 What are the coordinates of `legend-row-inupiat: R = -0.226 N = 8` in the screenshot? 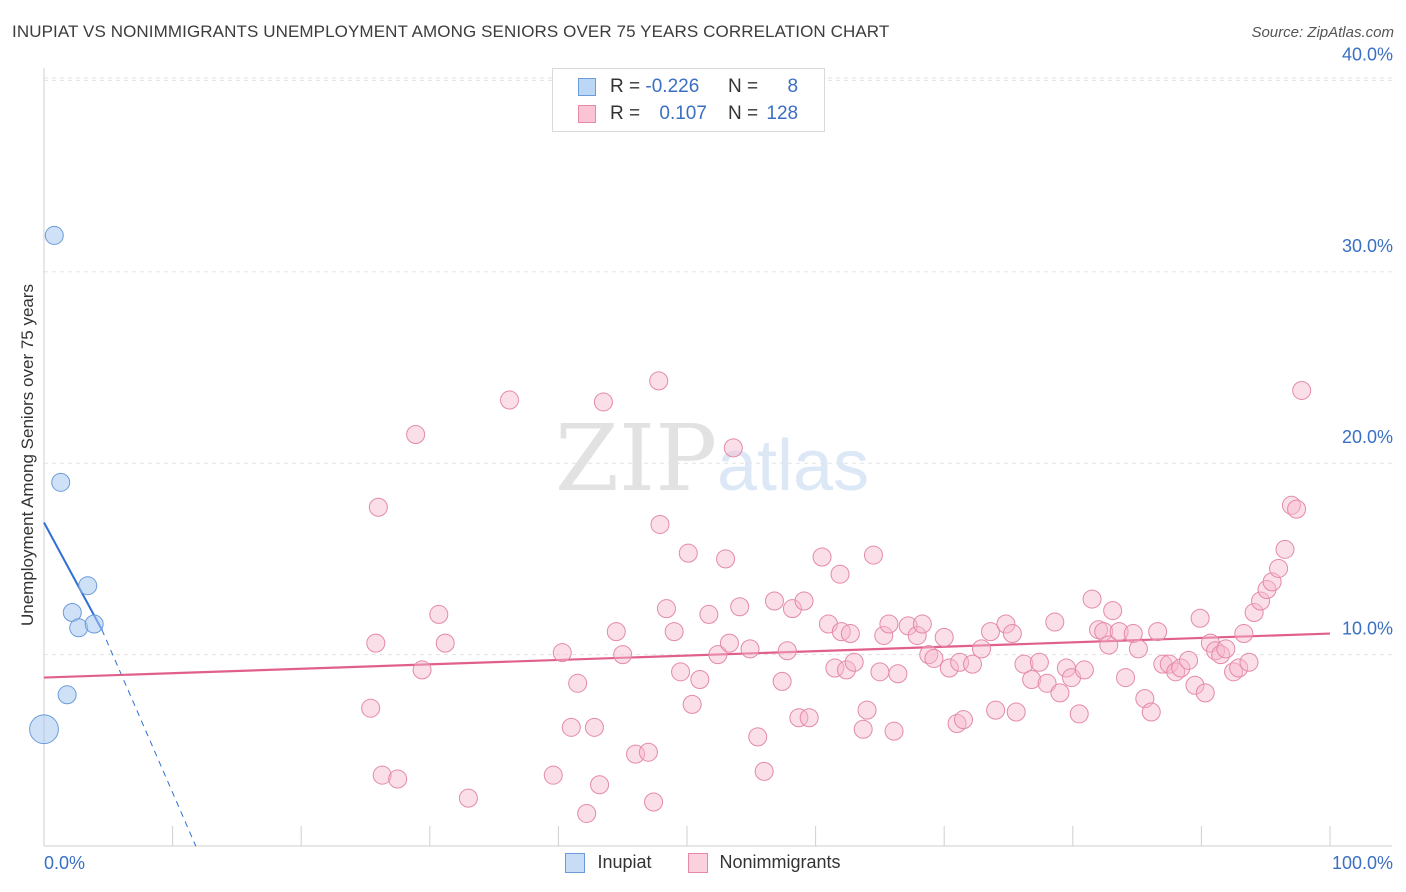 It's located at (688, 87).